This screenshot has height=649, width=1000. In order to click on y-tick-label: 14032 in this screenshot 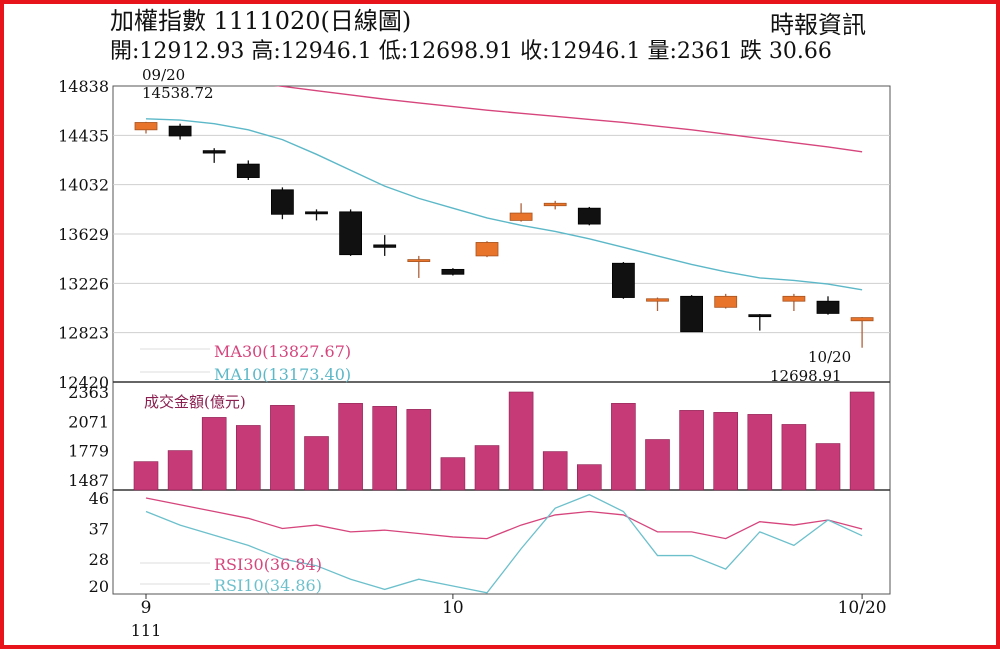, I will do `click(83, 185)`.